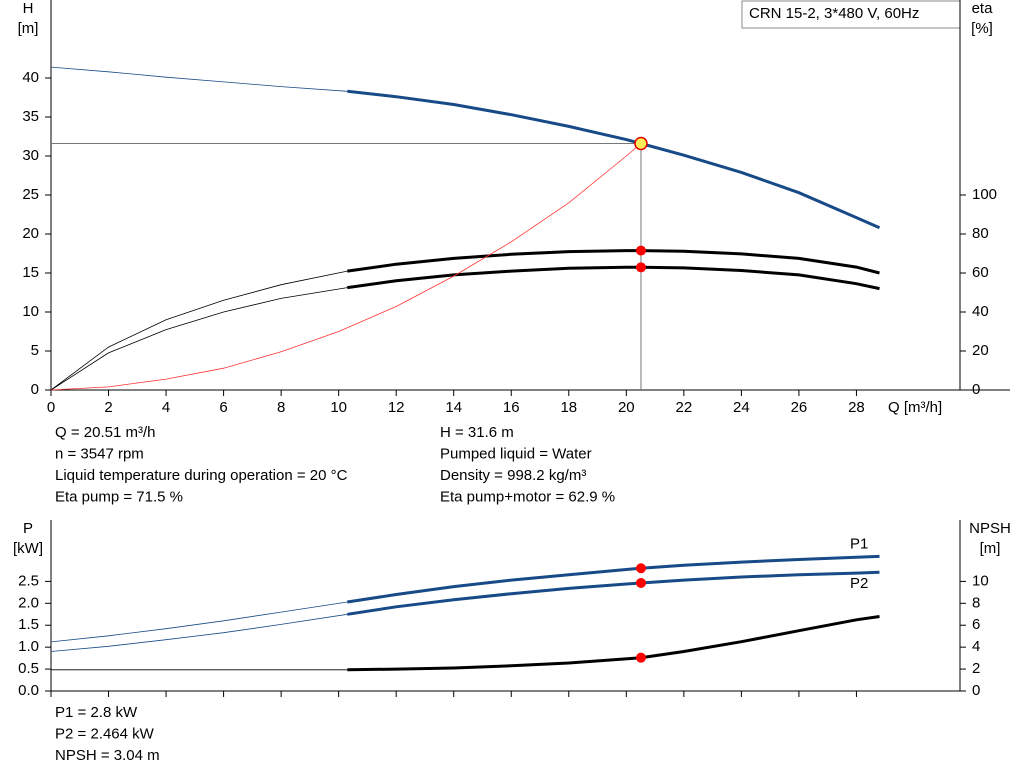  What do you see at coordinates (976, 646) in the screenshot?
I see `y2-tick-label: 4` at bounding box center [976, 646].